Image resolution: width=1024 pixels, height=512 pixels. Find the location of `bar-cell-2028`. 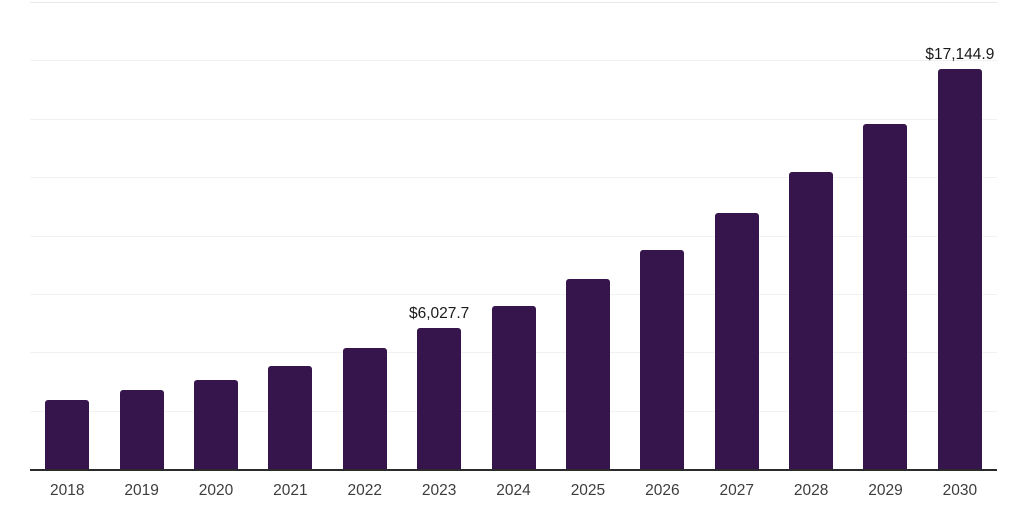

bar-cell-2028 is located at coordinates (811, 235).